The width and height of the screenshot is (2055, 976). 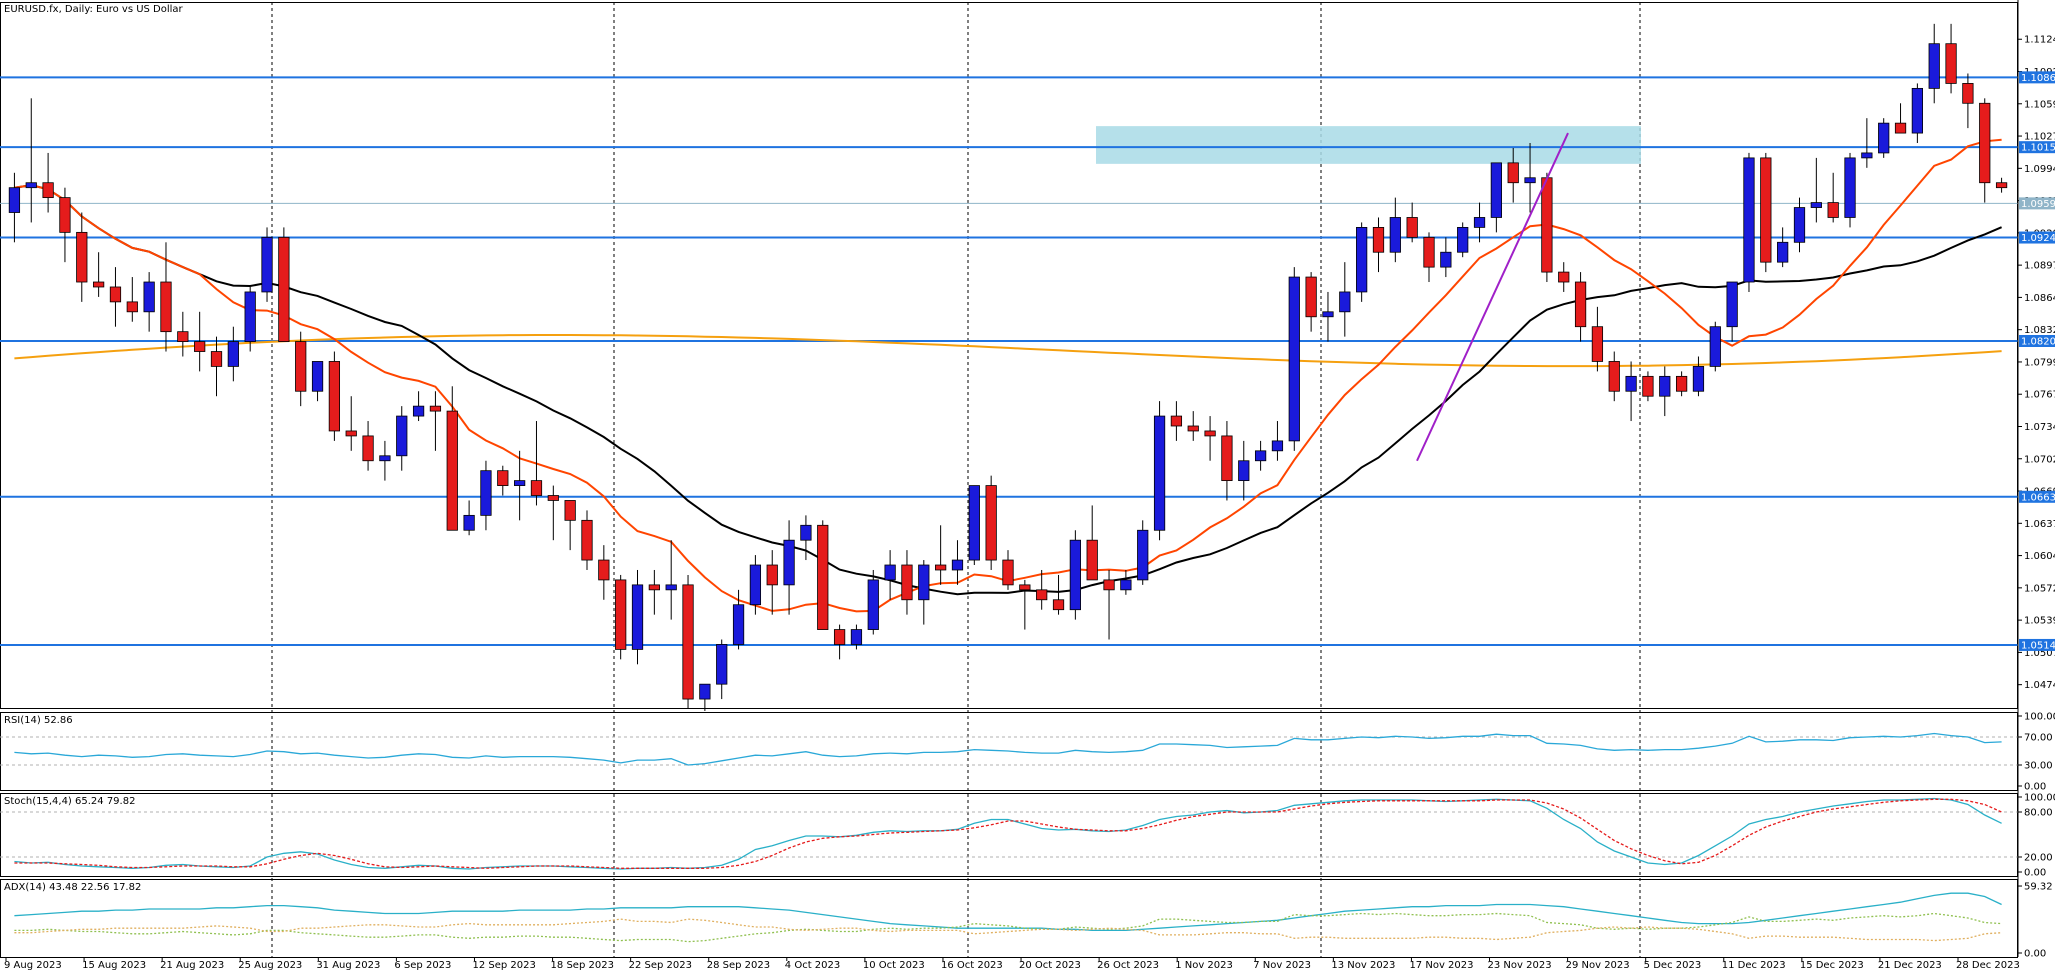 I want to click on trendline-layer, so click(x=1492, y=297).